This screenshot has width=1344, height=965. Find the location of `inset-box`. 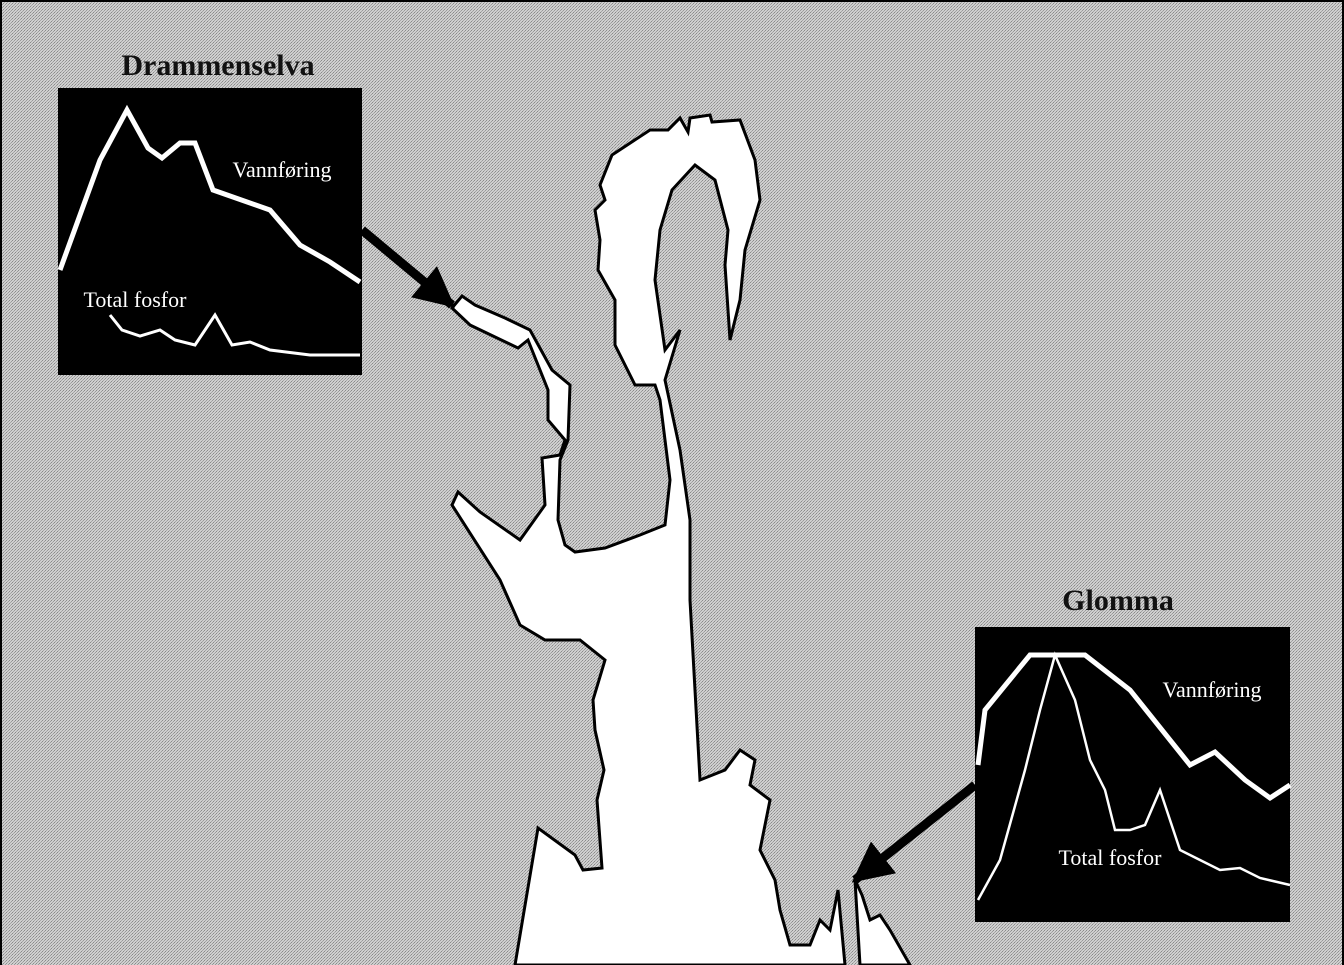

inset-box is located at coordinates (210, 231).